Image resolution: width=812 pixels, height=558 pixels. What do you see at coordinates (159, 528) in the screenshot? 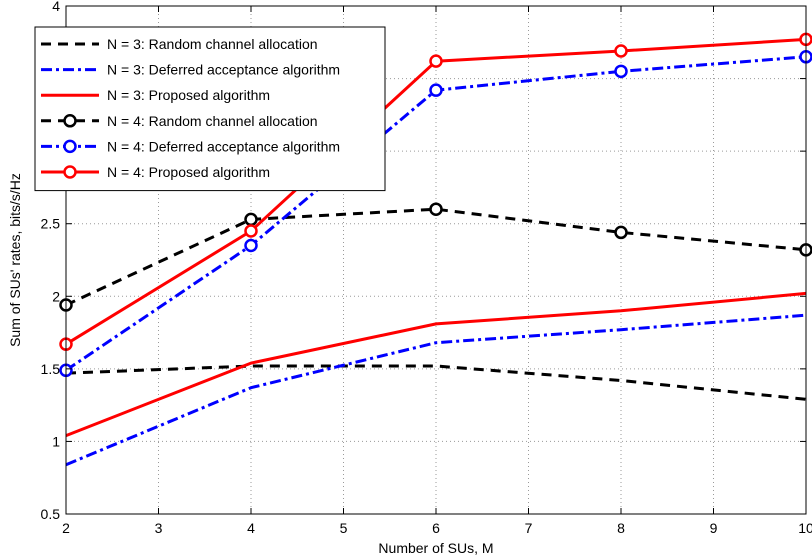
I see `x-tick-label: 3` at bounding box center [159, 528].